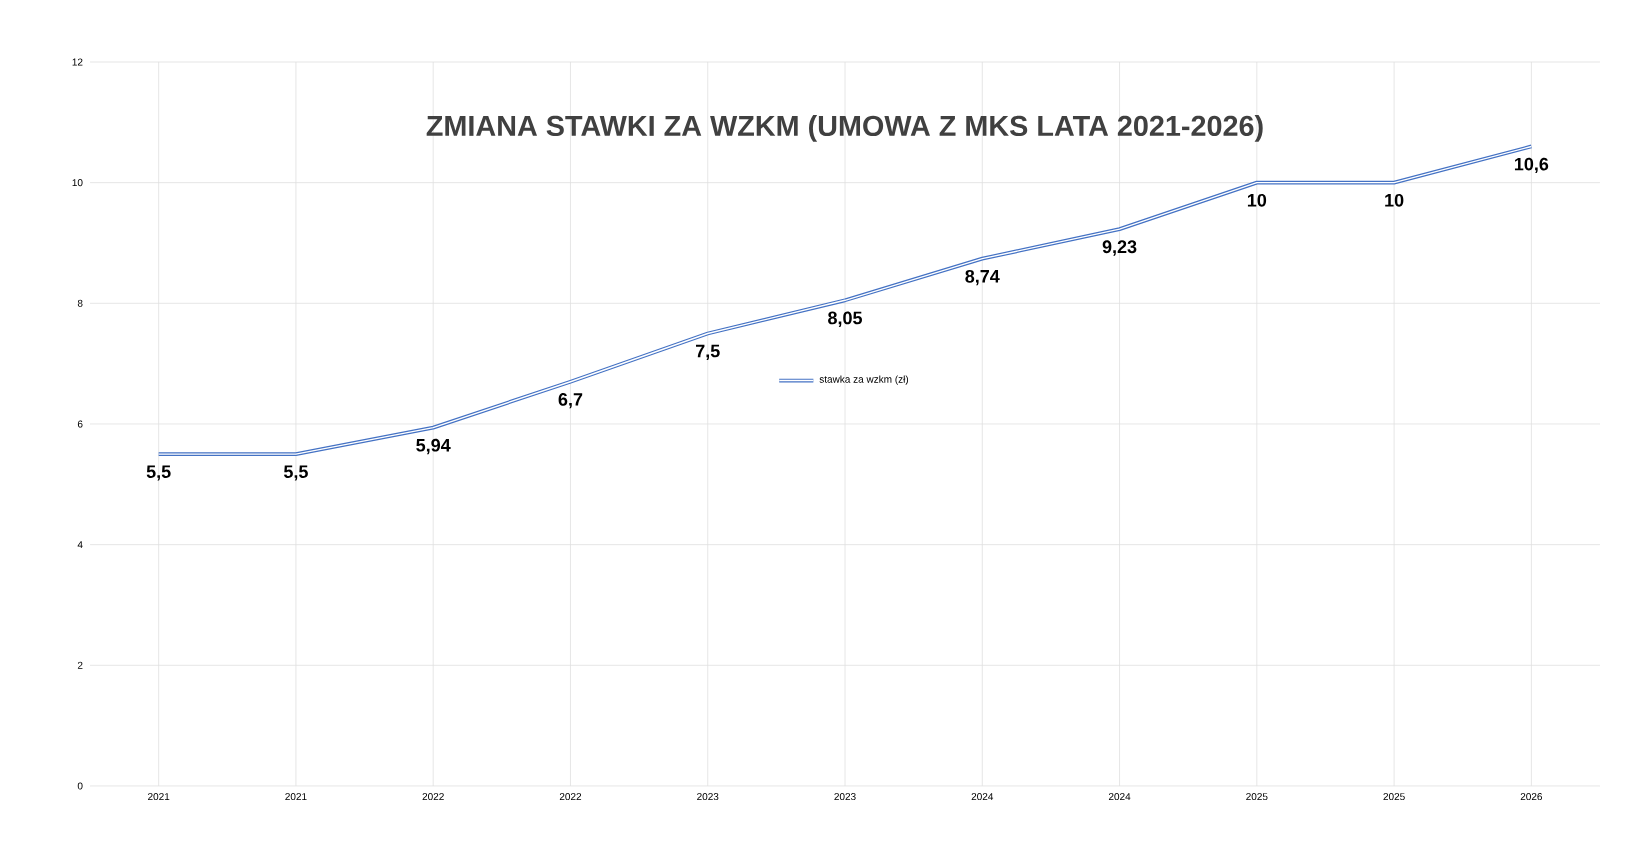 This screenshot has width=1640, height=866. What do you see at coordinates (570, 401) in the screenshot?
I see `data-label: 6,7` at bounding box center [570, 401].